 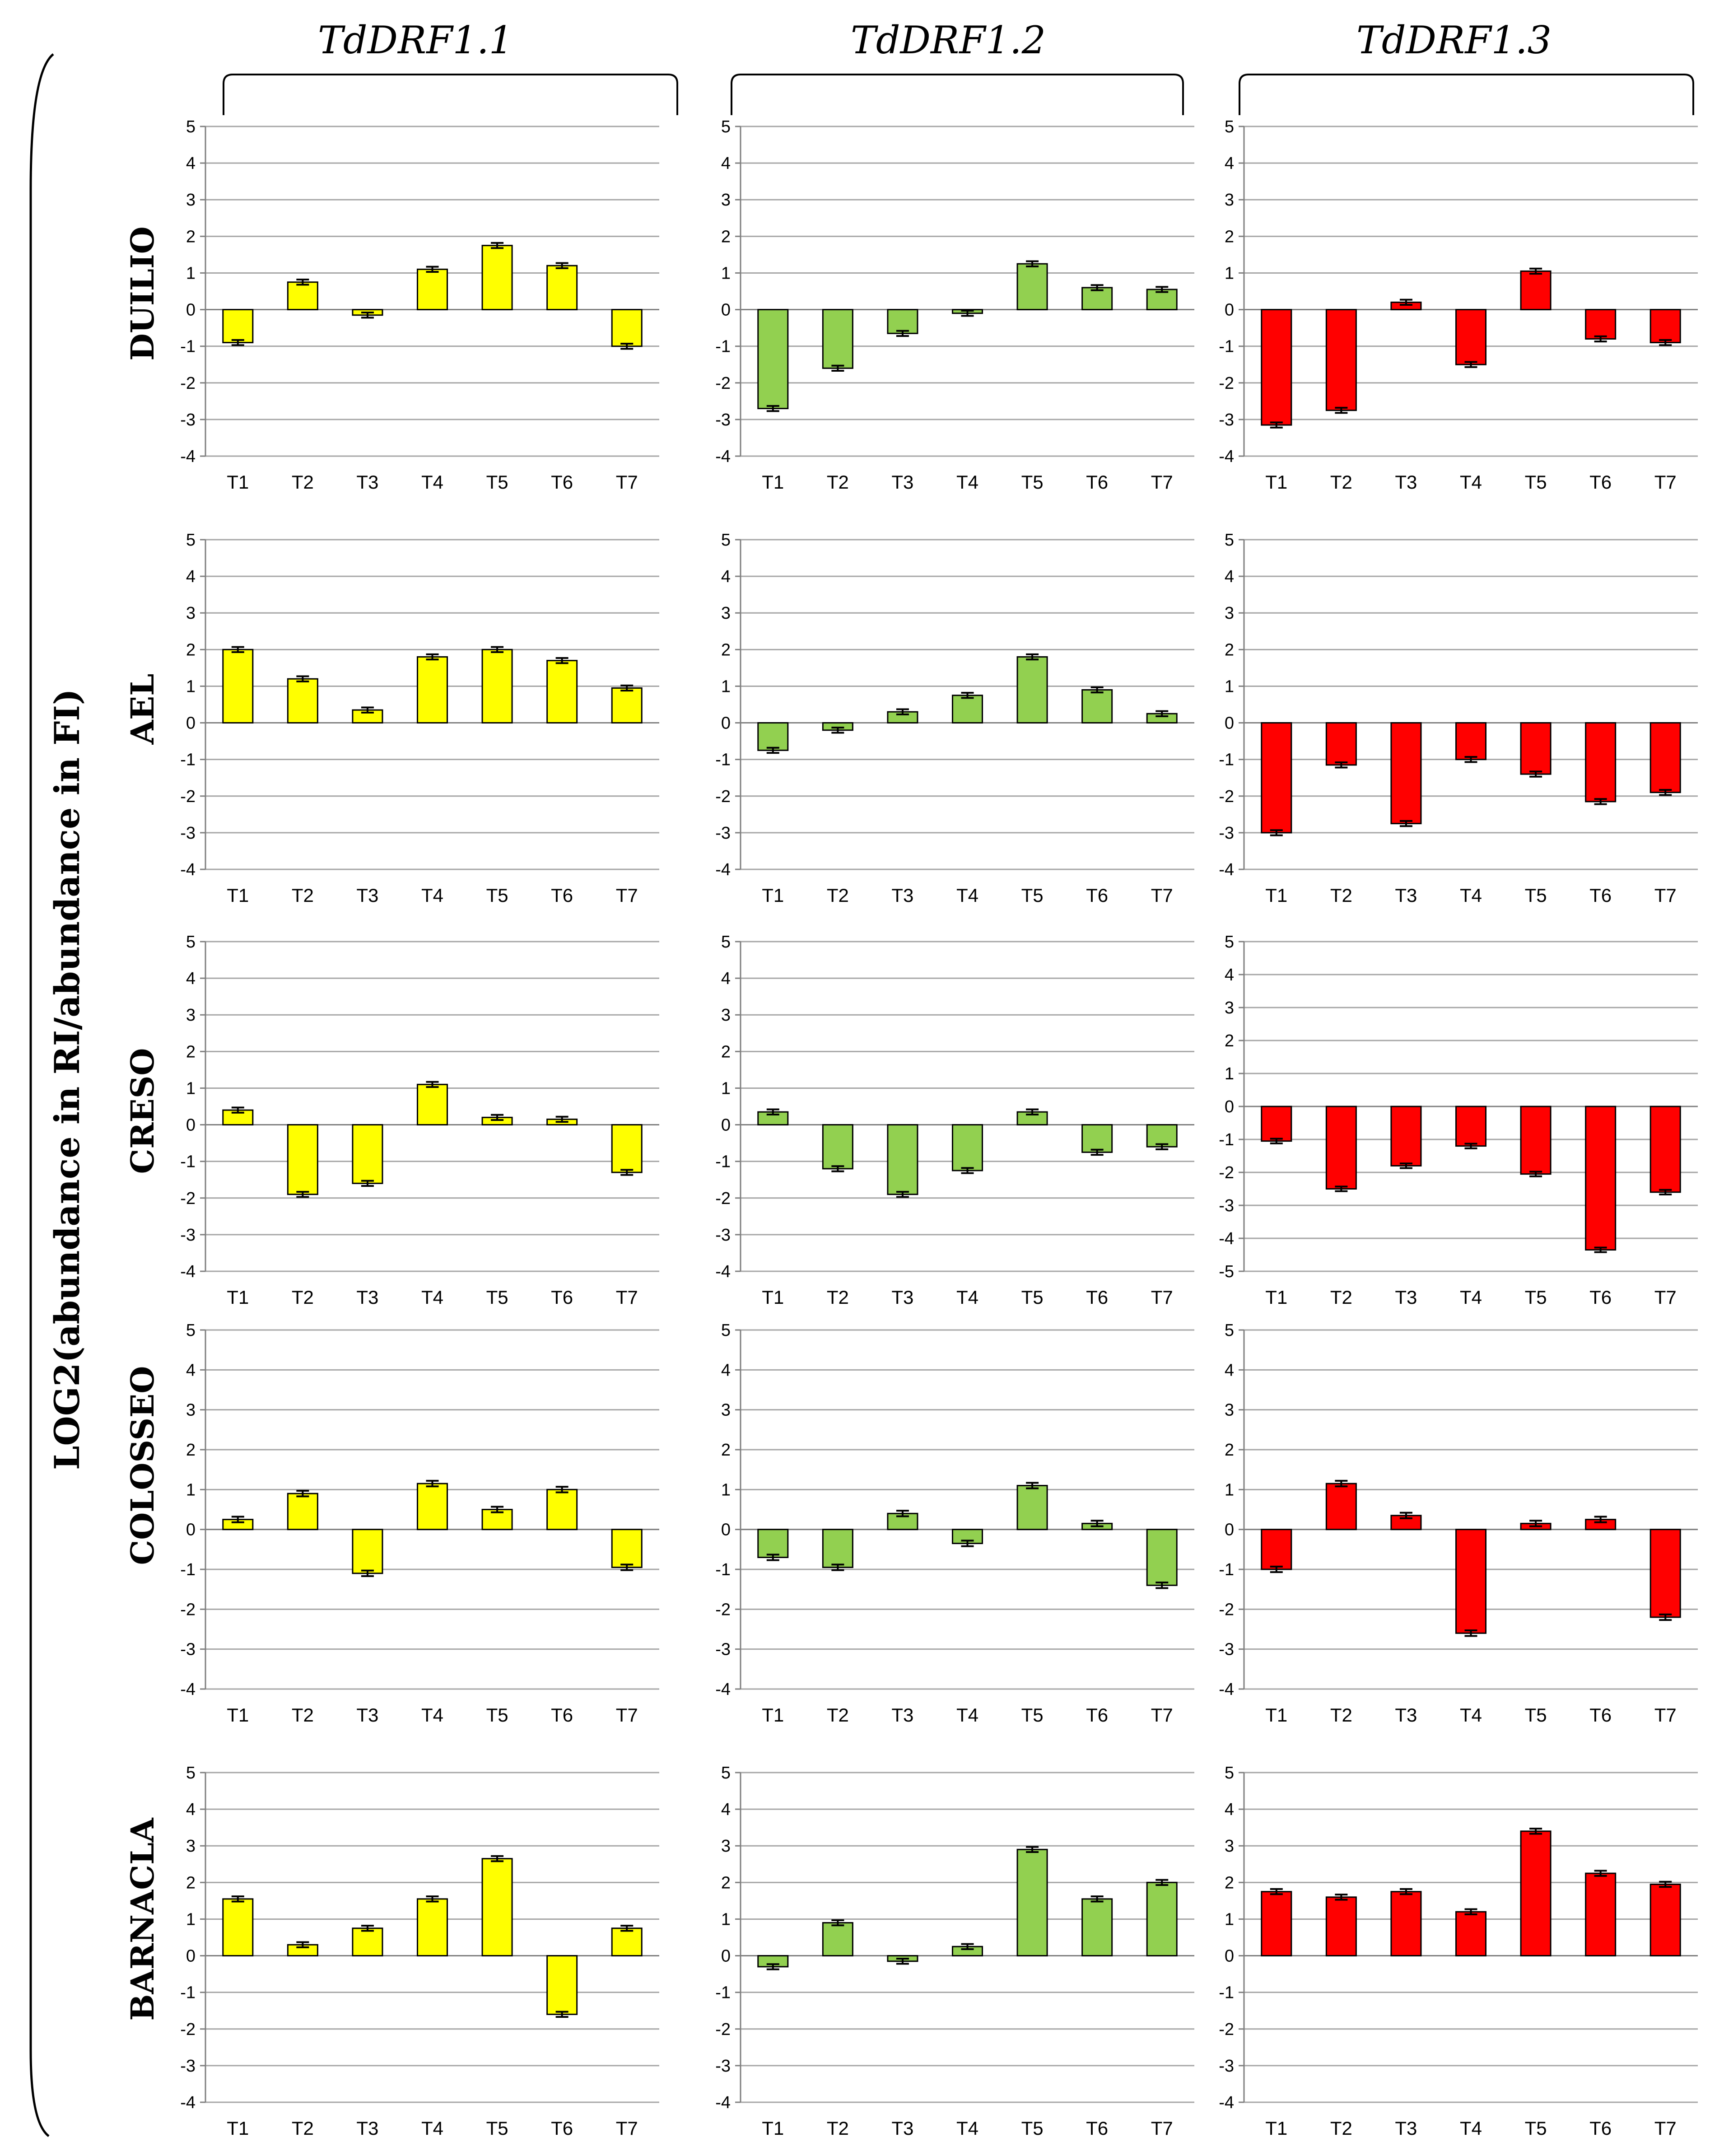 I want to click on column-title-tddrf1-2: TdDRF1.2, so click(x=948, y=40).